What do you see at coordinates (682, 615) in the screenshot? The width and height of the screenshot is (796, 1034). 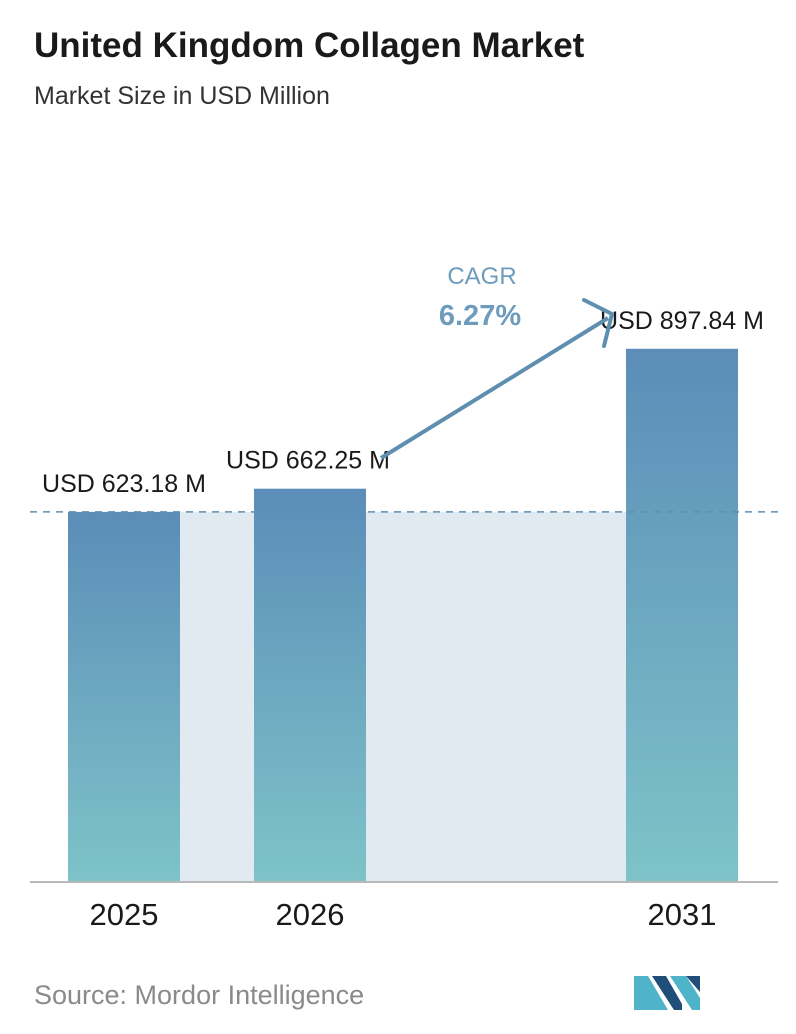 I see `bar-2031` at bounding box center [682, 615].